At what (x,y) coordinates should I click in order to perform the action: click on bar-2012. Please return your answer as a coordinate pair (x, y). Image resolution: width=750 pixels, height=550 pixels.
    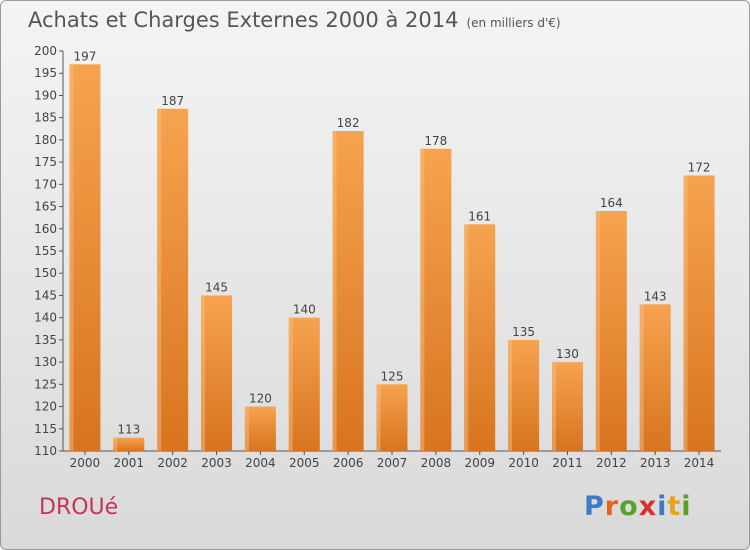
    Looking at the image, I should click on (611, 331).